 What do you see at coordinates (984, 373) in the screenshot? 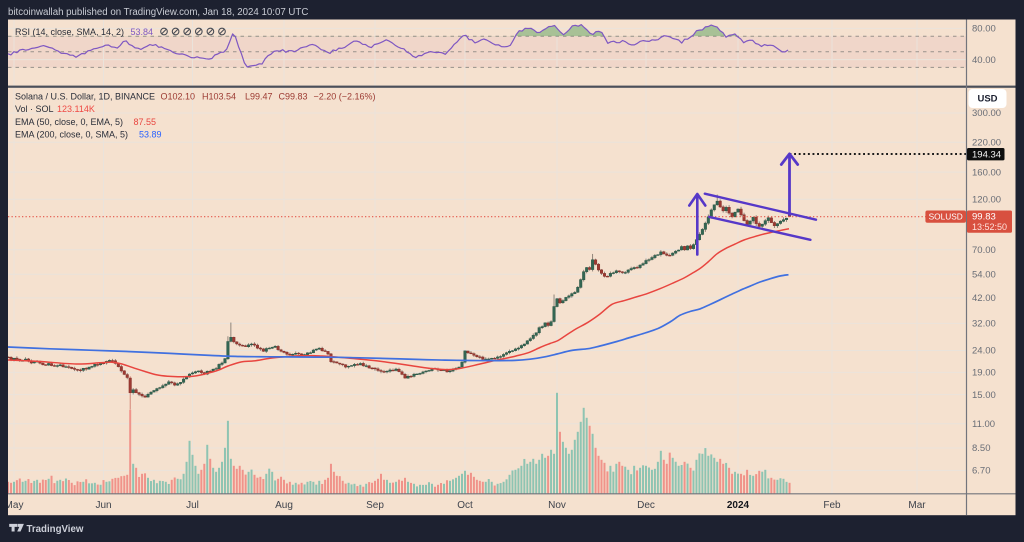
I see `svg-text: 19.00` at bounding box center [984, 373].